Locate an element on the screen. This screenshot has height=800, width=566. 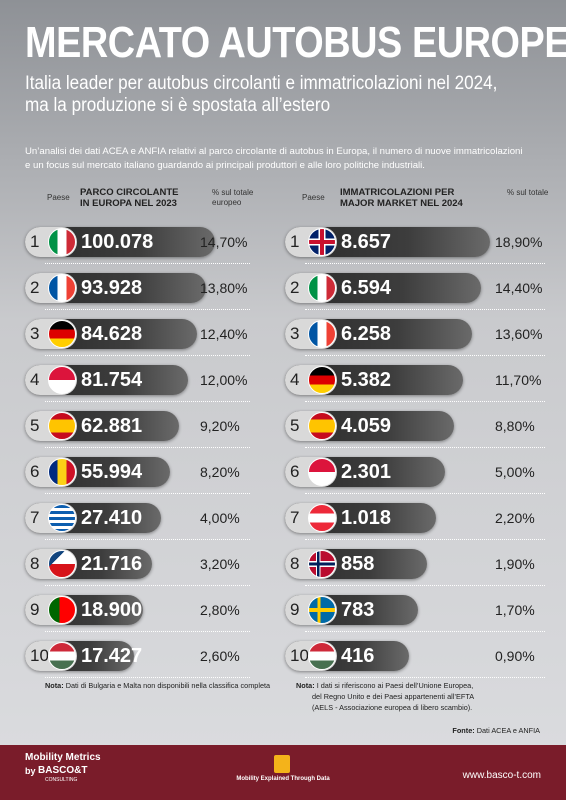
share: 1,70% is located at coordinates (515, 610).